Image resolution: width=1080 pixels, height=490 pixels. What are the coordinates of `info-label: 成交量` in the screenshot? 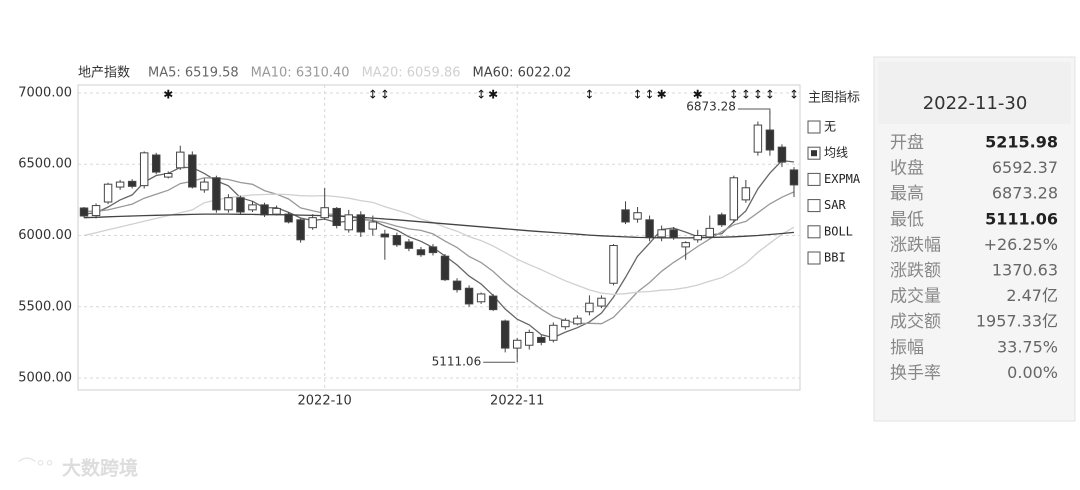 It's located at (915, 297).